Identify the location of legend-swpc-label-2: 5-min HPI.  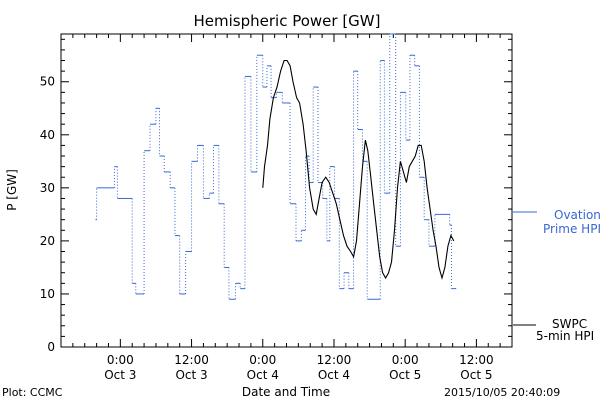
(565, 336).